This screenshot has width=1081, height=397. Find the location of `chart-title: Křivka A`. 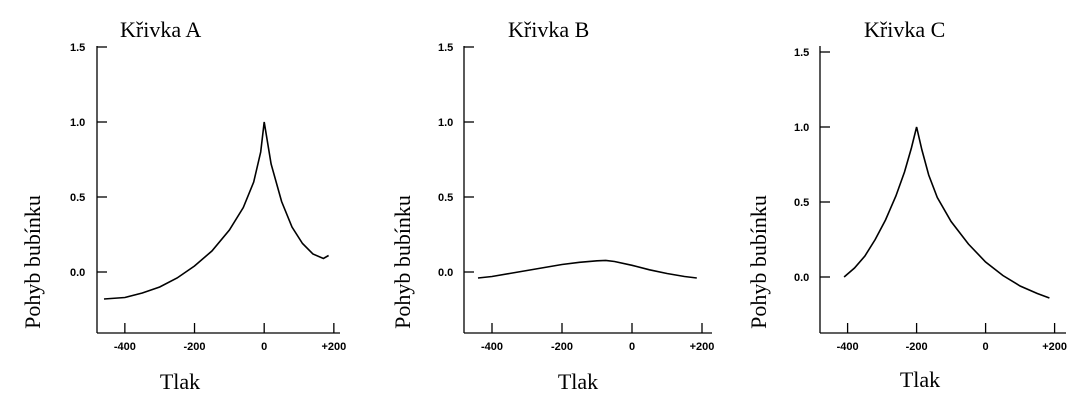

chart-title: Křivka A is located at coordinates (160, 29).